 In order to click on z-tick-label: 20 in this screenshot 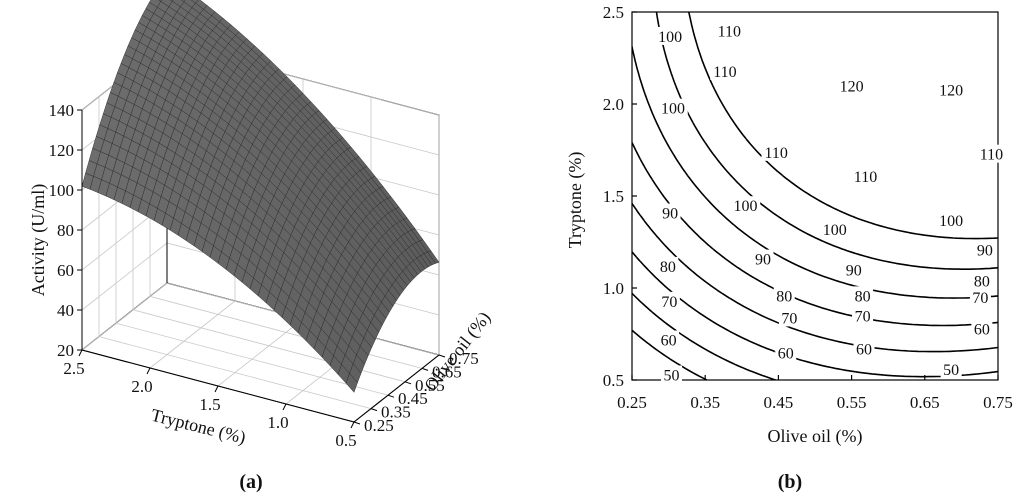, I will do `click(65, 350)`.